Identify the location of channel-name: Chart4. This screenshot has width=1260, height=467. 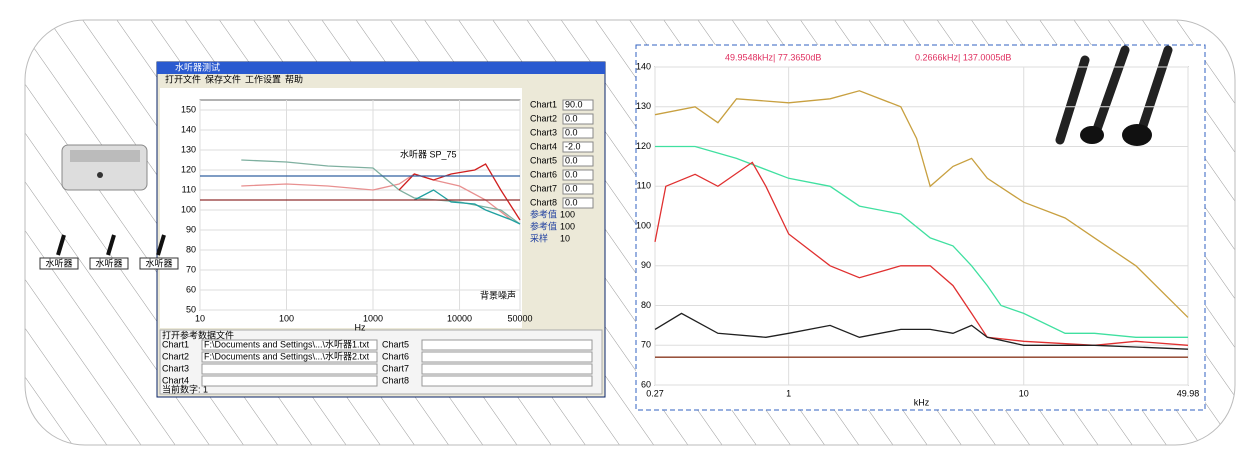
(543, 146).